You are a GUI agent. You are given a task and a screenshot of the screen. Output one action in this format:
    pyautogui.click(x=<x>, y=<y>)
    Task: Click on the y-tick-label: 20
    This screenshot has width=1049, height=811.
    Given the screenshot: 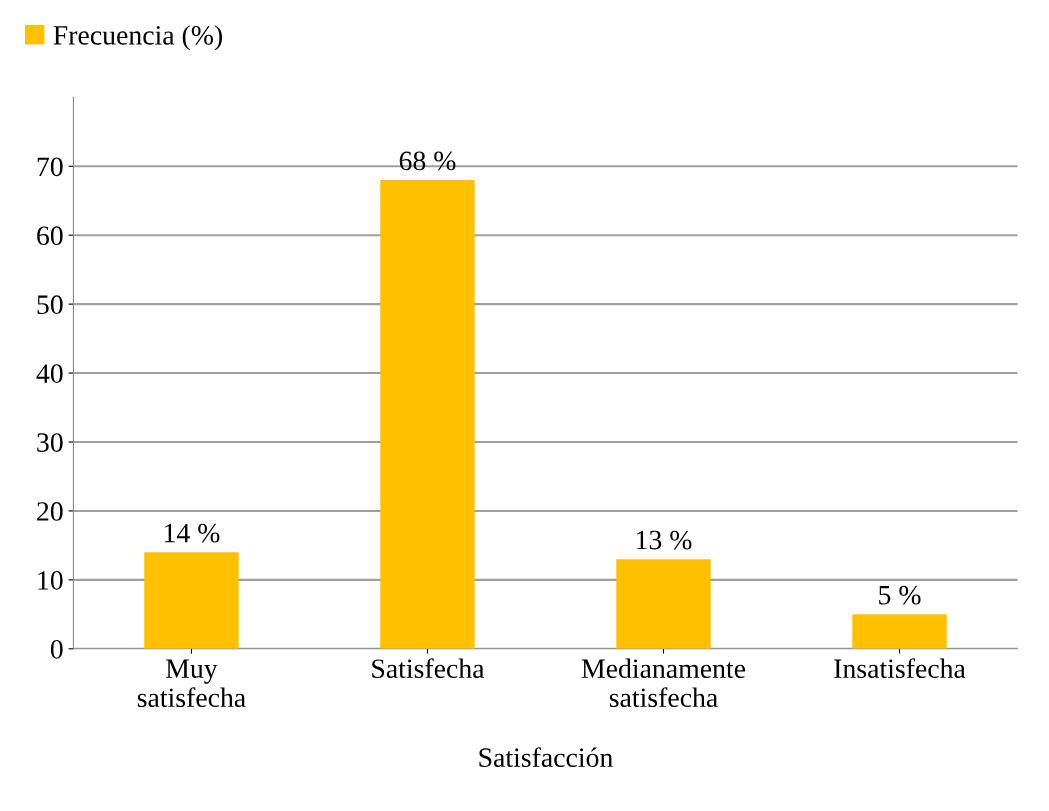 What is the action you would take?
    pyautogui.click(x=50, y=511)
    